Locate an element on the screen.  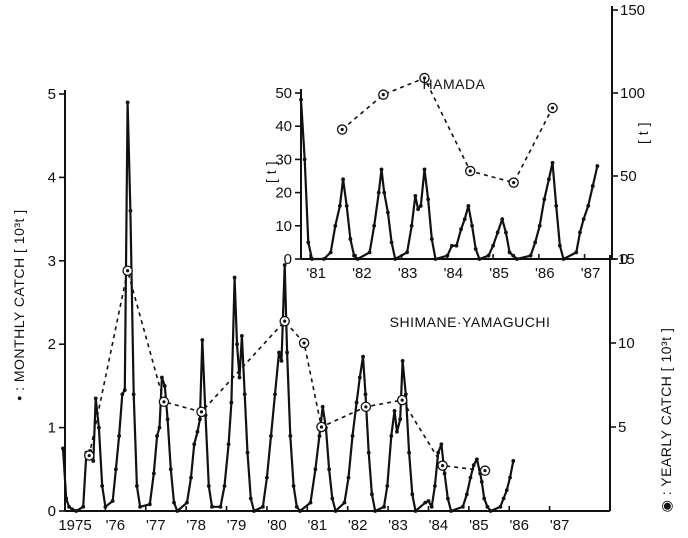
x-tick-label: '79 is located at coordinates (237, 525).